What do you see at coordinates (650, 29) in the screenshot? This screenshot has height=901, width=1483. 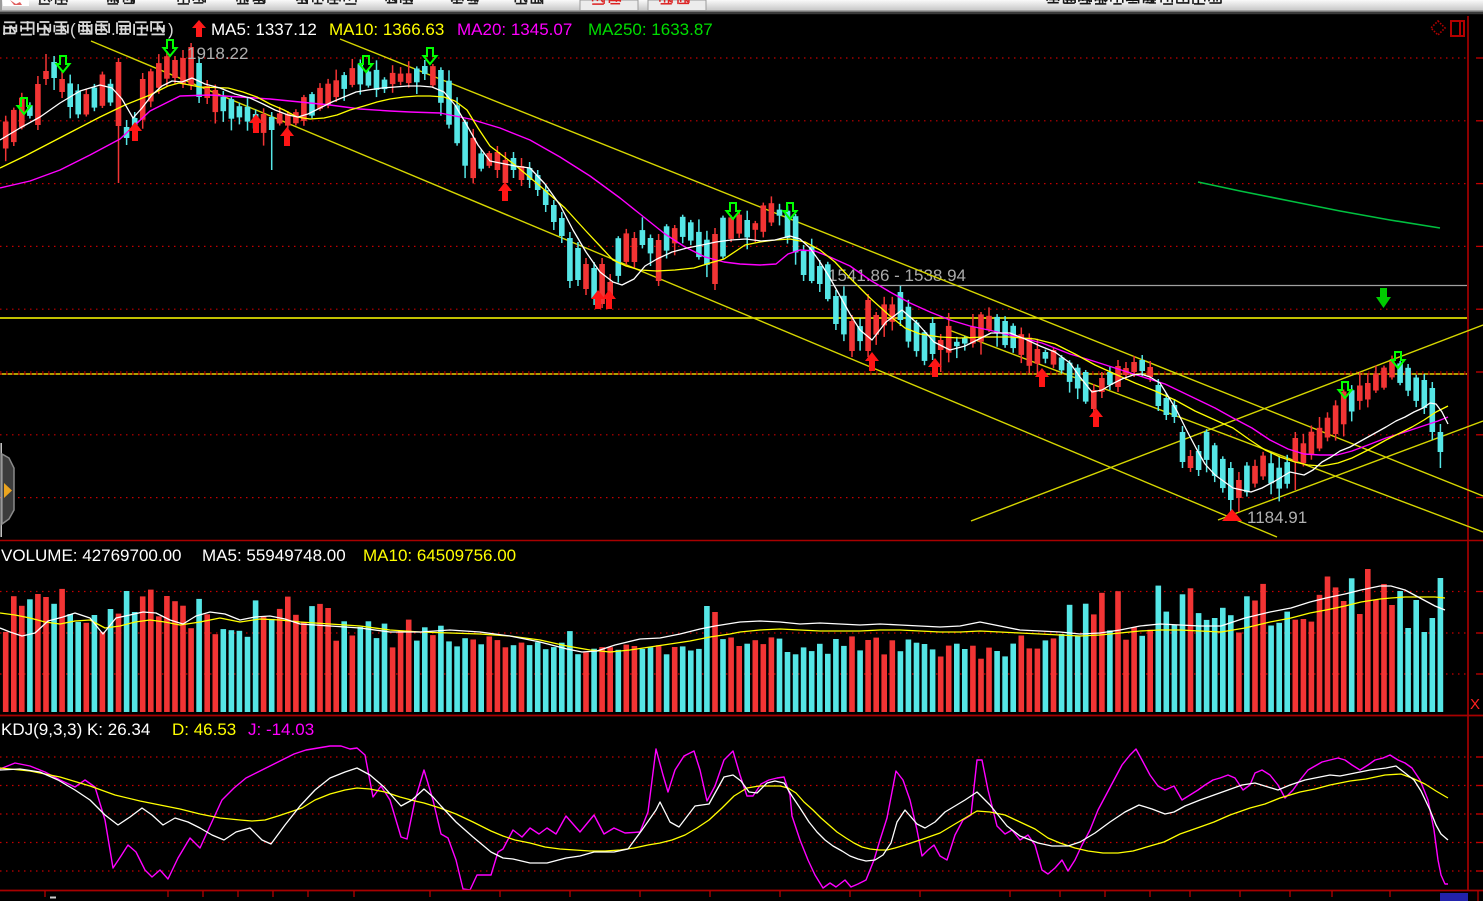 I see `svg-text: MA250: 1633.87` at bounding box center [650, 29].